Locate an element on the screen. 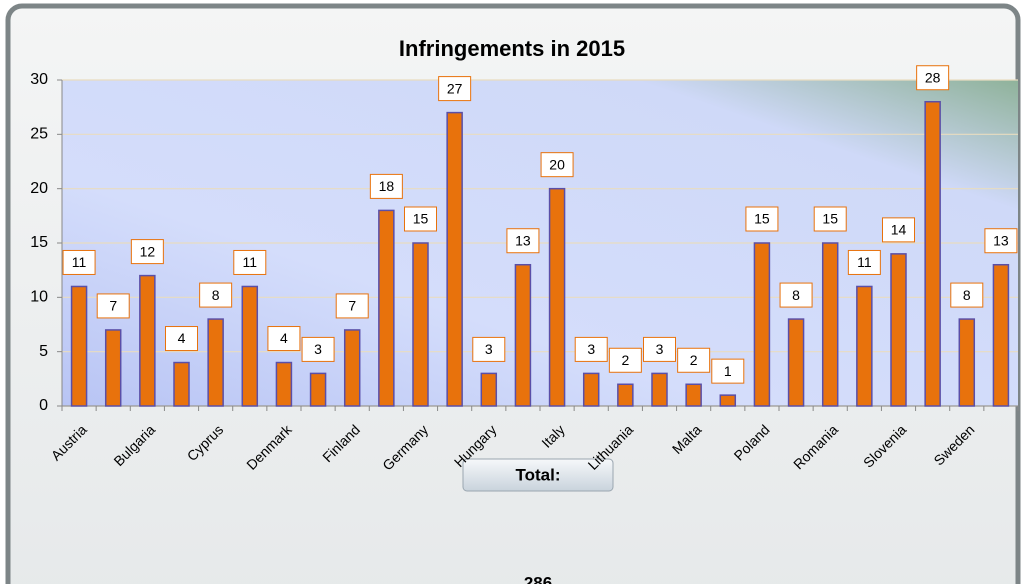 The width and height of the screenshot is (1024, 584). y-tick-label: 0 is located at coordinates (43, 405).